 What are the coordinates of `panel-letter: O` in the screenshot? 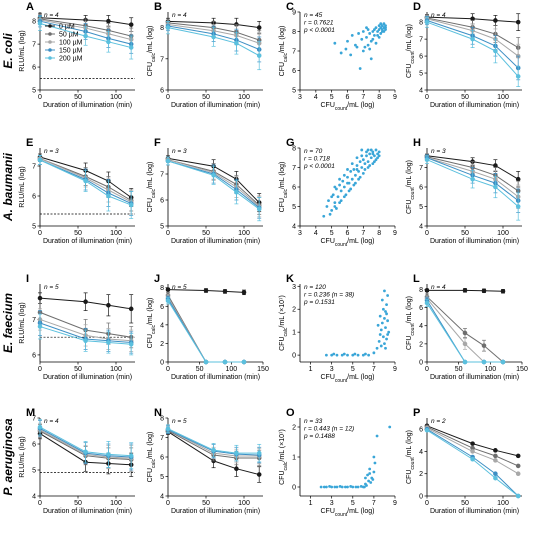 It's located at (290, 413).